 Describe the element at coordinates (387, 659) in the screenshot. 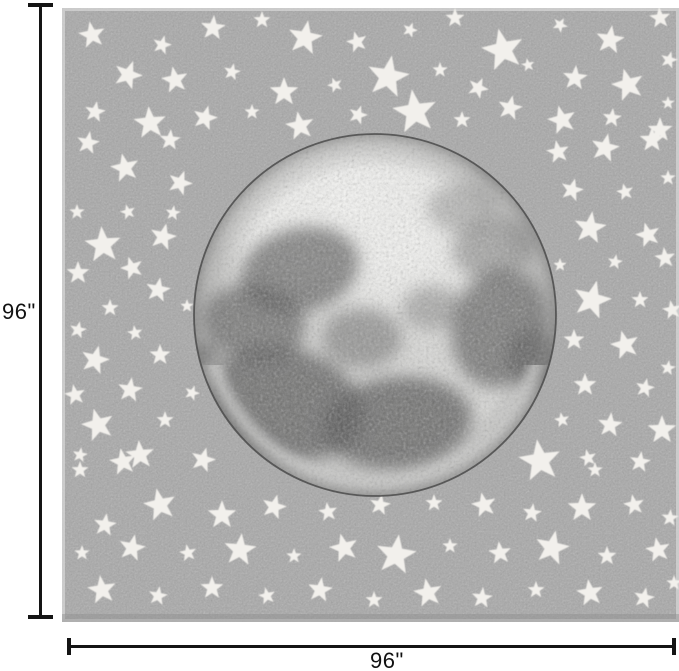

I see `width-dimension-label: 96"` at that location.